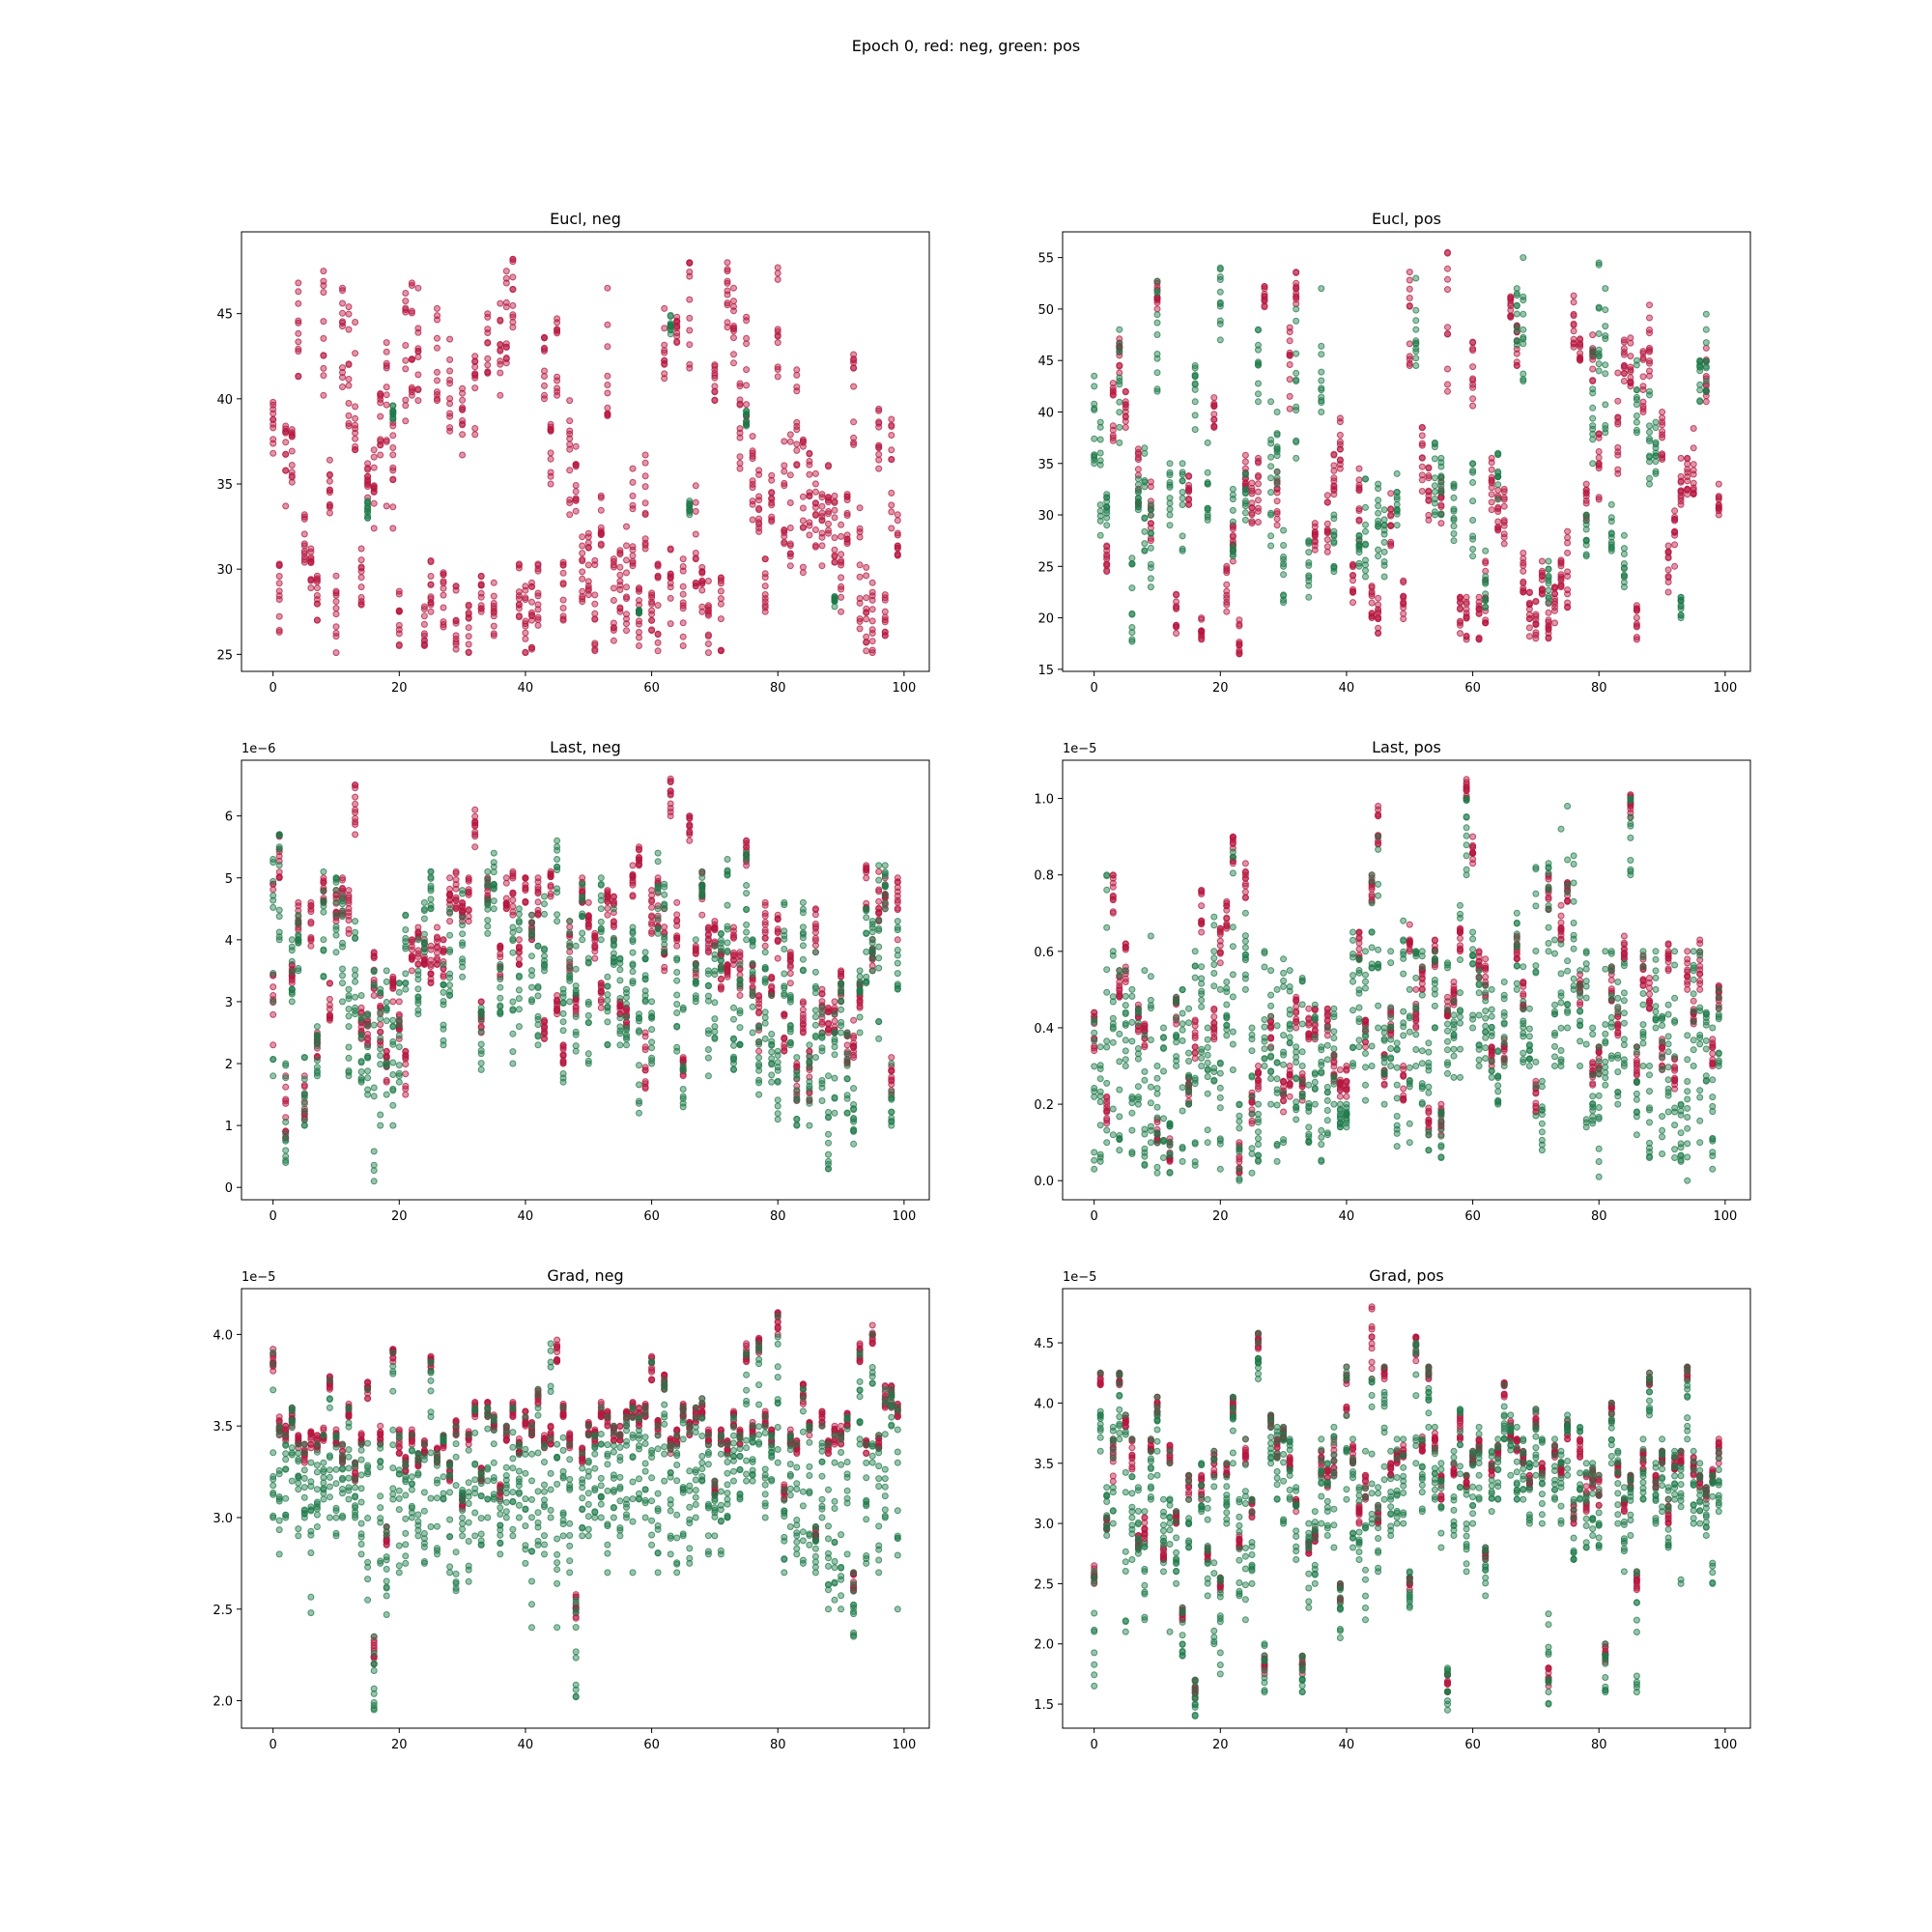 The width and height of the screenshot is (1932, 1932). What do you see at coordinates (1599, 688) in the screenshot?
I see `x-tick-label: 80` at bounding box center [1599, 688].